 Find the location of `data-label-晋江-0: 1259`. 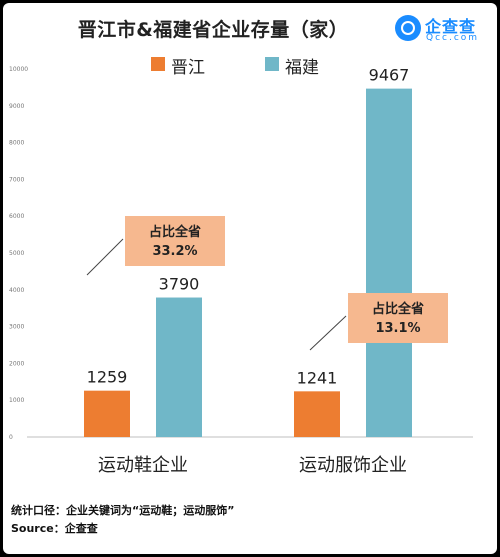

data-label-晋江-0: 1259 is located at coordinates (107, 377).